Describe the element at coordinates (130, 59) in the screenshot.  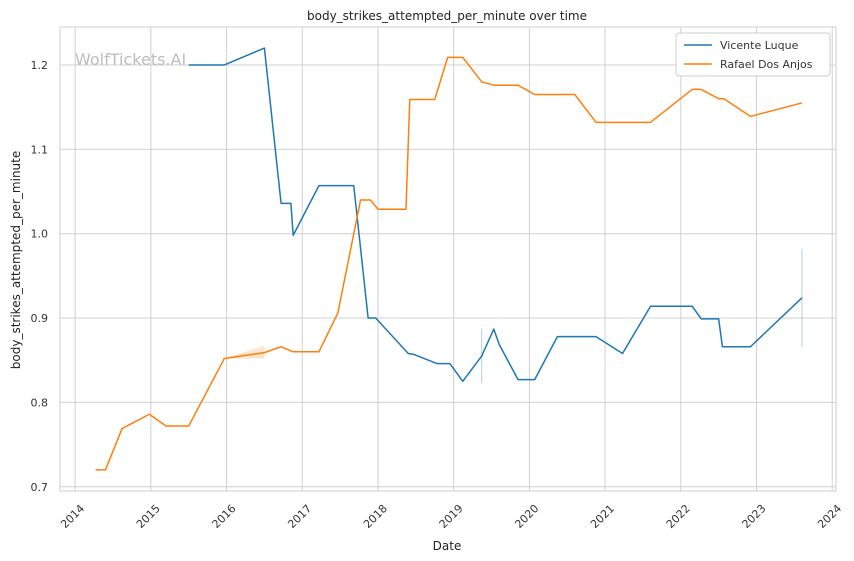
I see `watermark: WolfTickets.AI` at that location.